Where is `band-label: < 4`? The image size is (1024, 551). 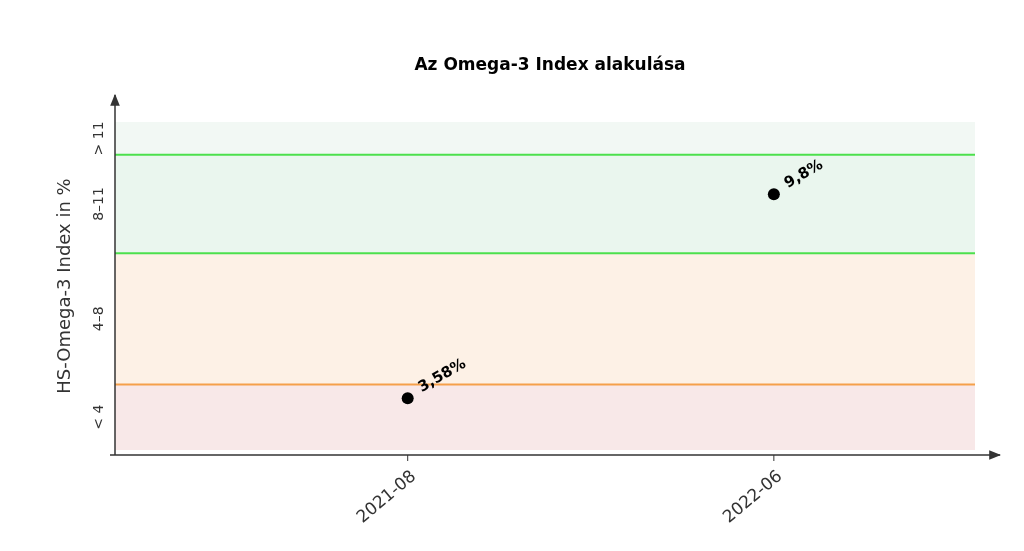 band-label: < 4 is located at coordinates (98, 417).